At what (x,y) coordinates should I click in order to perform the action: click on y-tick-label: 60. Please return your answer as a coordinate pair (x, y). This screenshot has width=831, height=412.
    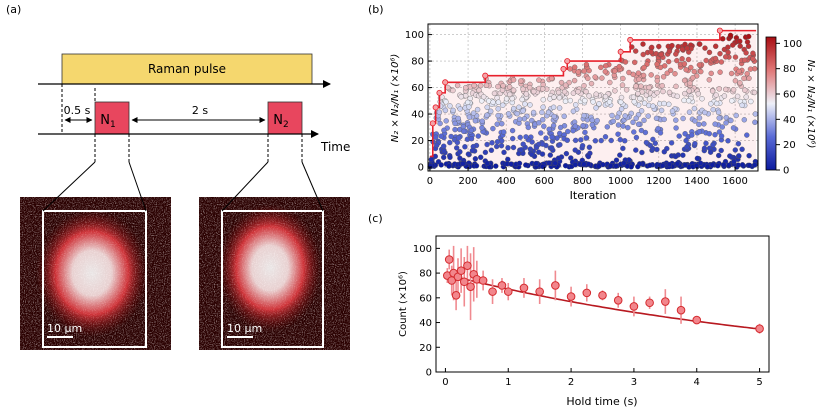
    Looking at the image, I should click on (425, 298).